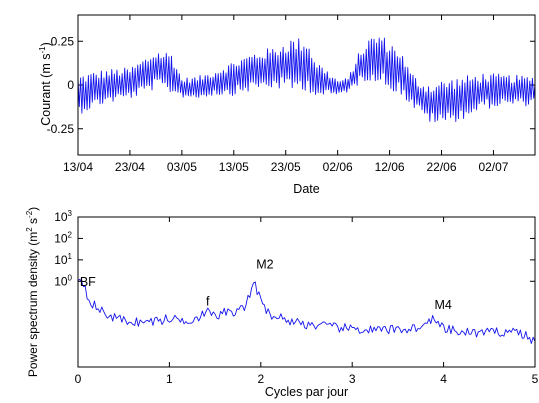 The width and height of the screenshot is (539, 403). I want to click on current-y-tick-label: 0.25, so click(63, 41).